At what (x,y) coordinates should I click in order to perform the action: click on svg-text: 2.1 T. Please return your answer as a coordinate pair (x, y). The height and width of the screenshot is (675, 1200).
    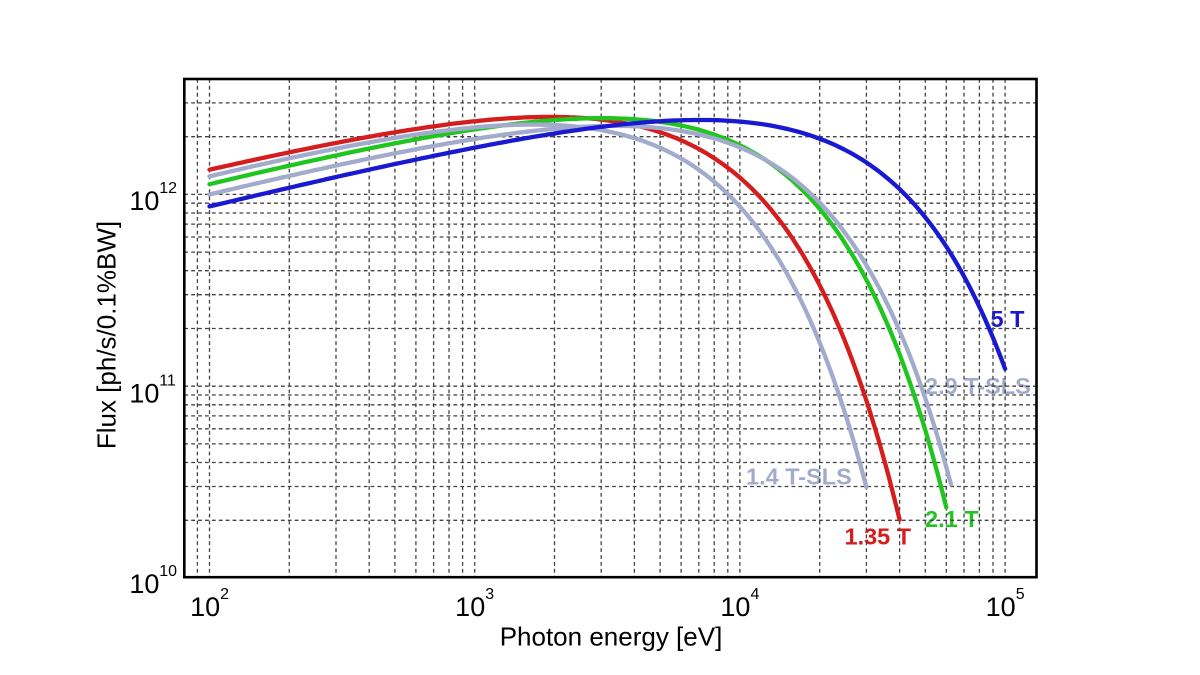
    Looking at the image, I should click on (952, 519).